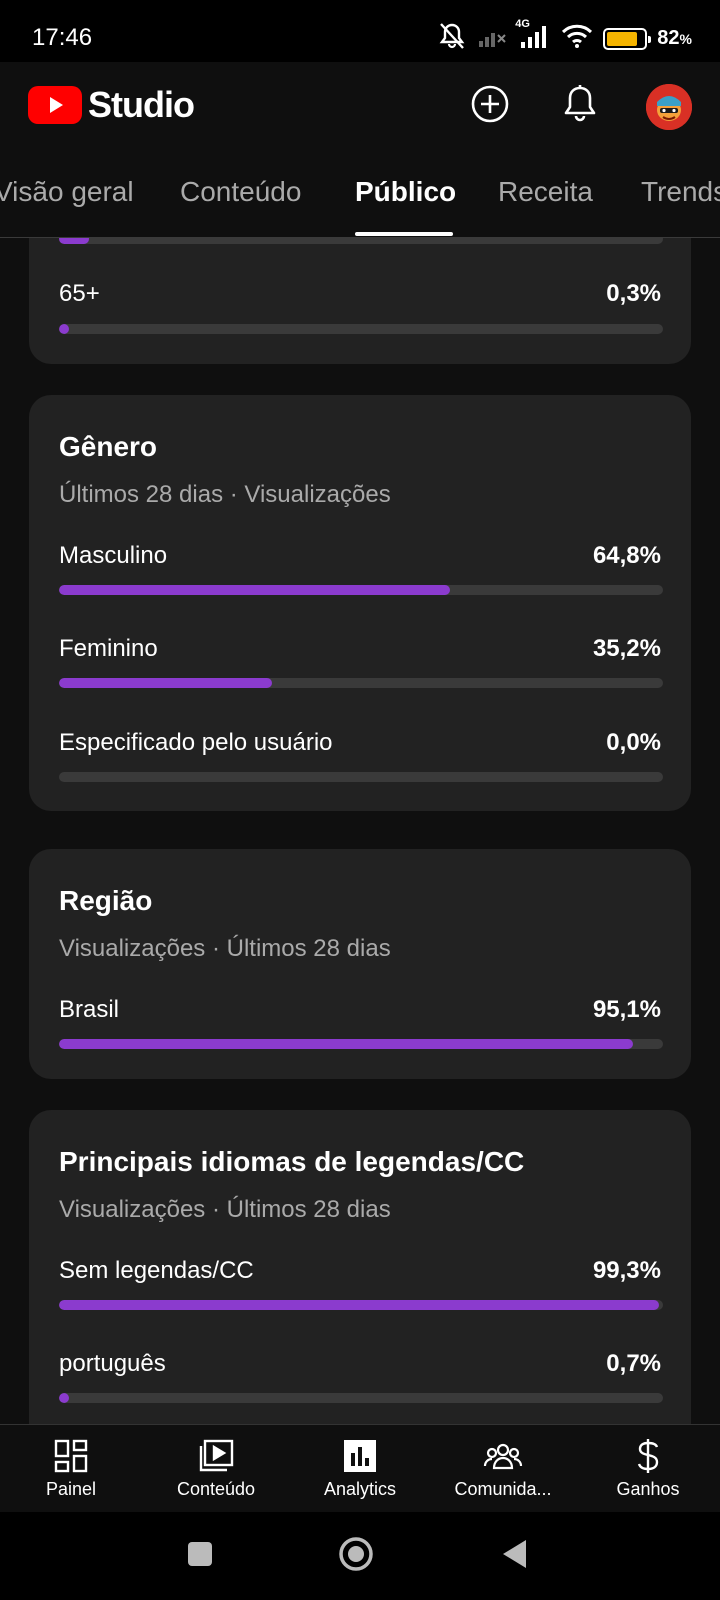  What do you see at coordinates (522, 24) in the screenshot?
I see `network-type: 4G` at bounding box center [522, 24].